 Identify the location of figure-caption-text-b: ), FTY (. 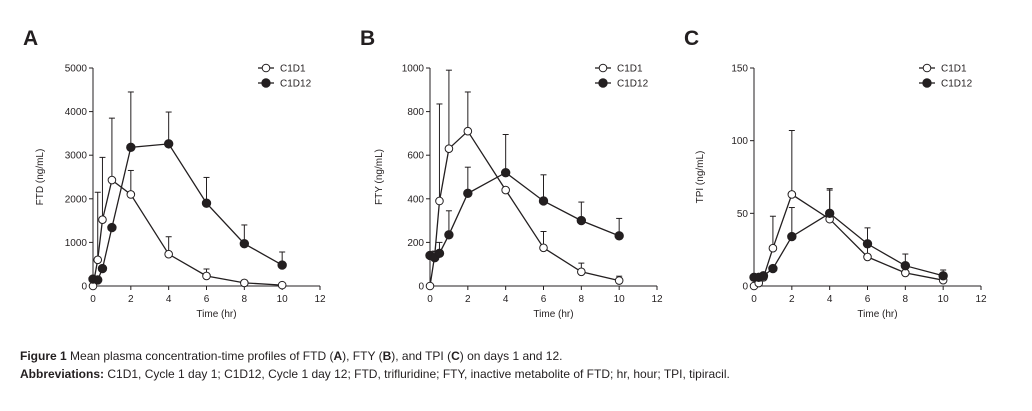
(362, 356).